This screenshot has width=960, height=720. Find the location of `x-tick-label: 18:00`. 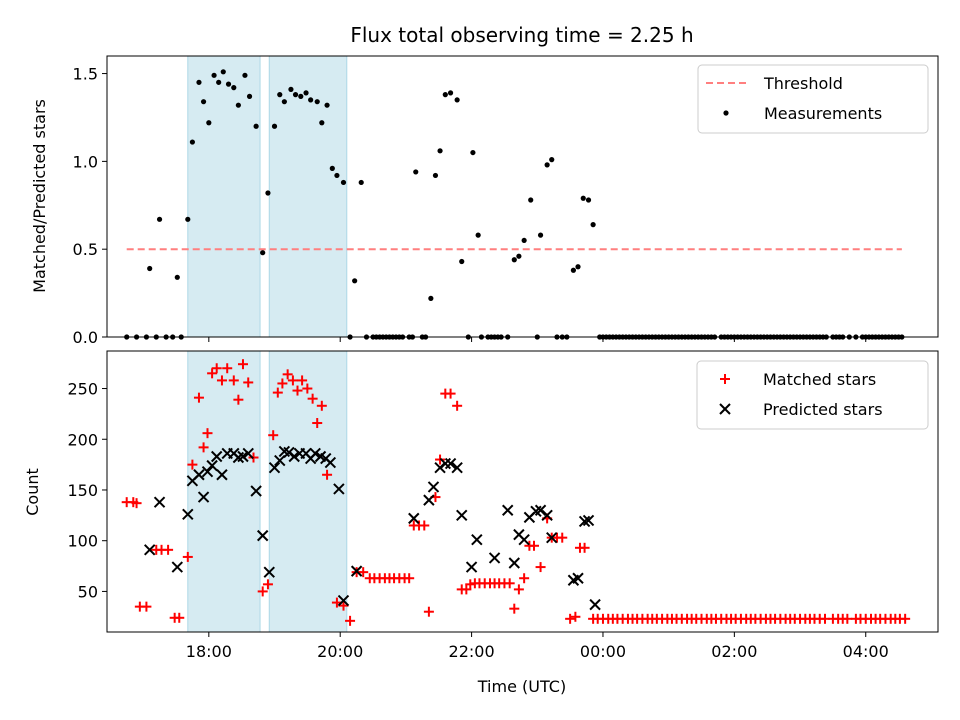

x-tick-label: 18:00 is located at coordinates (209, 651).